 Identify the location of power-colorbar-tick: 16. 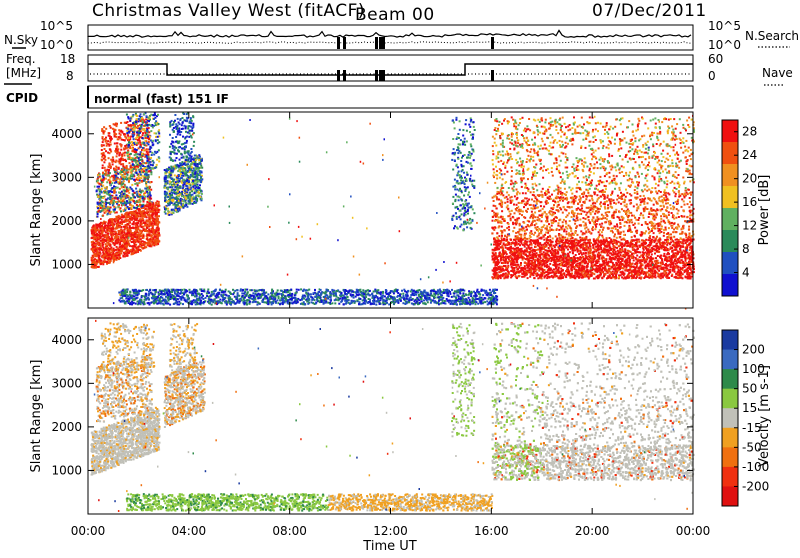
(749, 202).